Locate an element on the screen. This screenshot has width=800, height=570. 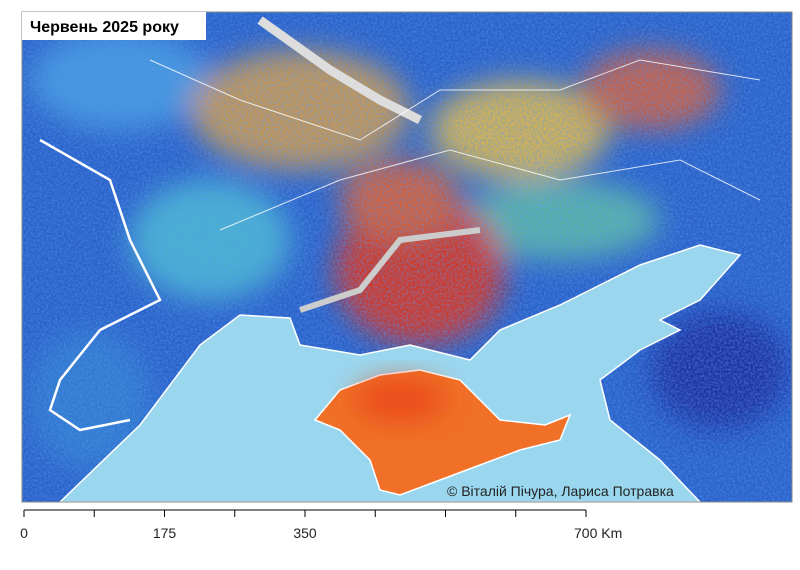
title-box is located at coordinates (114, 26).